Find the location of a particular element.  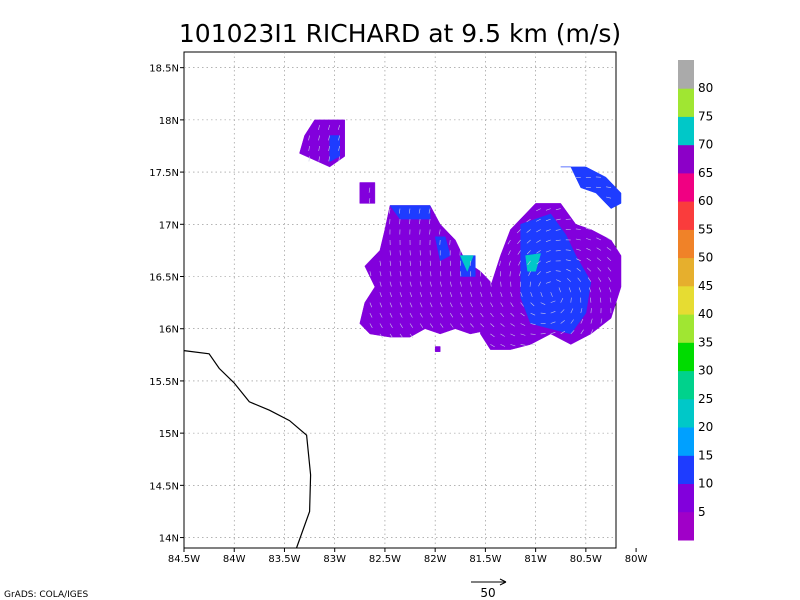

wind-vector-field is located at coordinates (460, 236).